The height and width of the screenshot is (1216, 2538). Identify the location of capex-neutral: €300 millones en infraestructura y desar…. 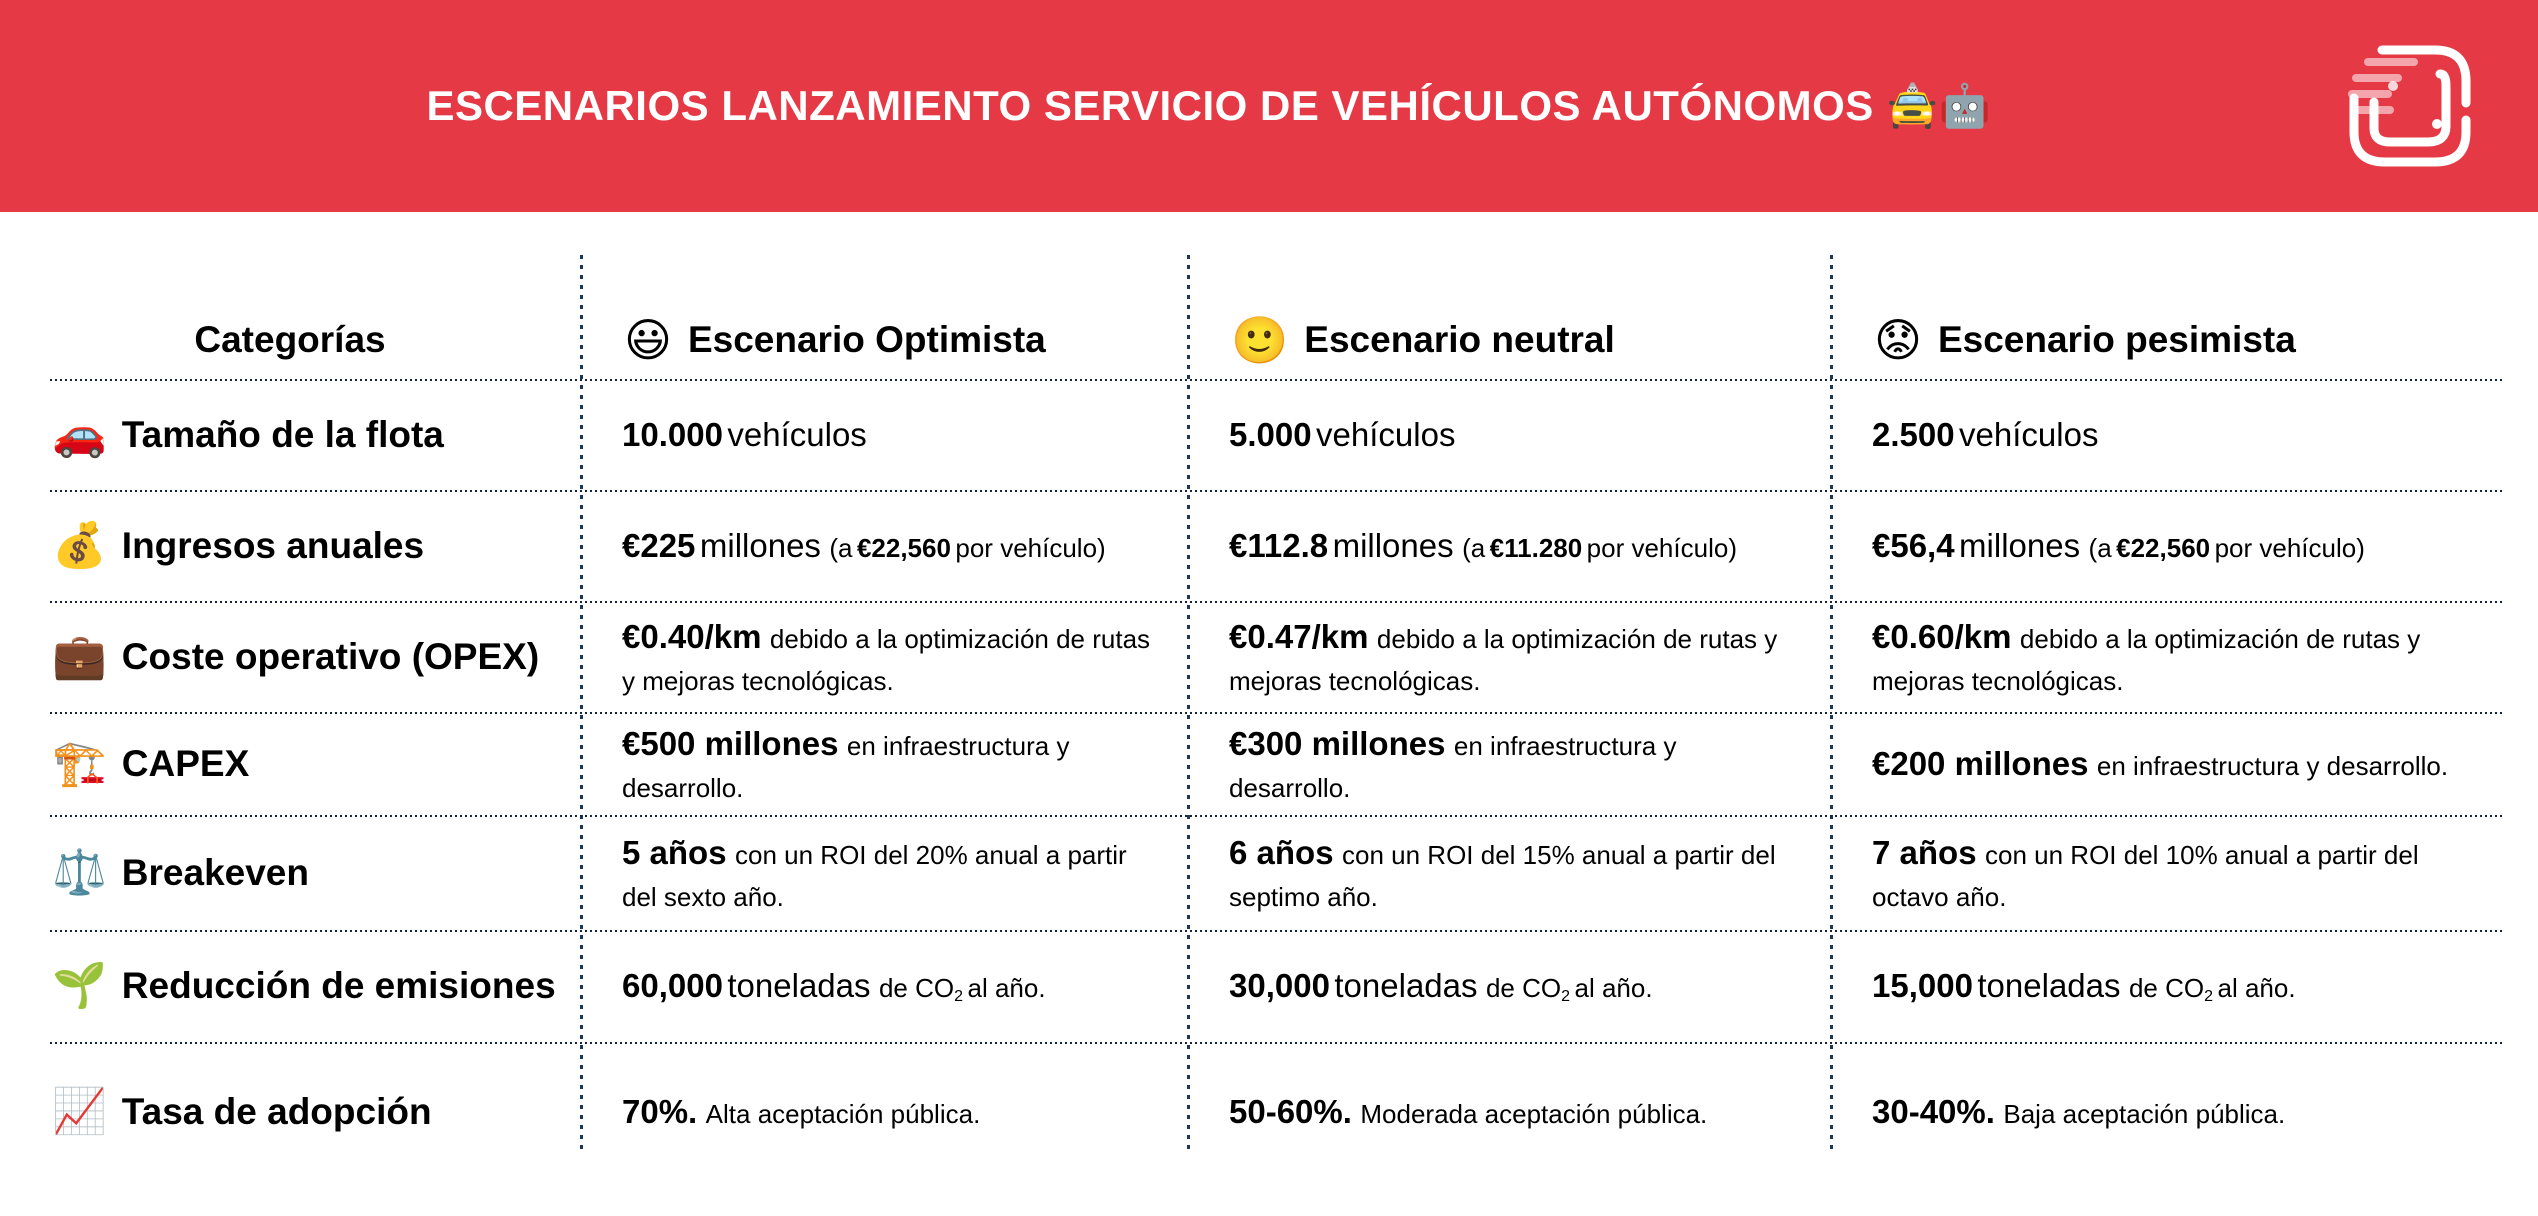
(1508, 763).